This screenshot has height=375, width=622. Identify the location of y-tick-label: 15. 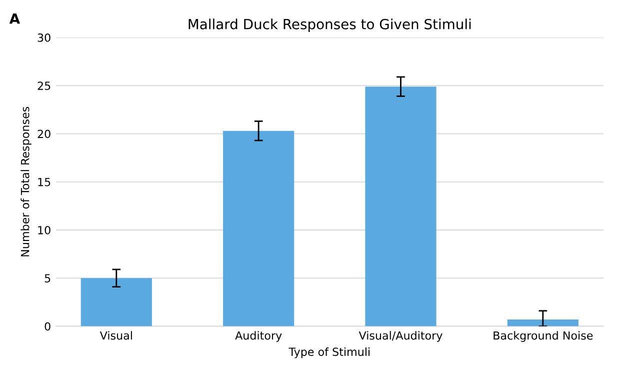
(44, 182).